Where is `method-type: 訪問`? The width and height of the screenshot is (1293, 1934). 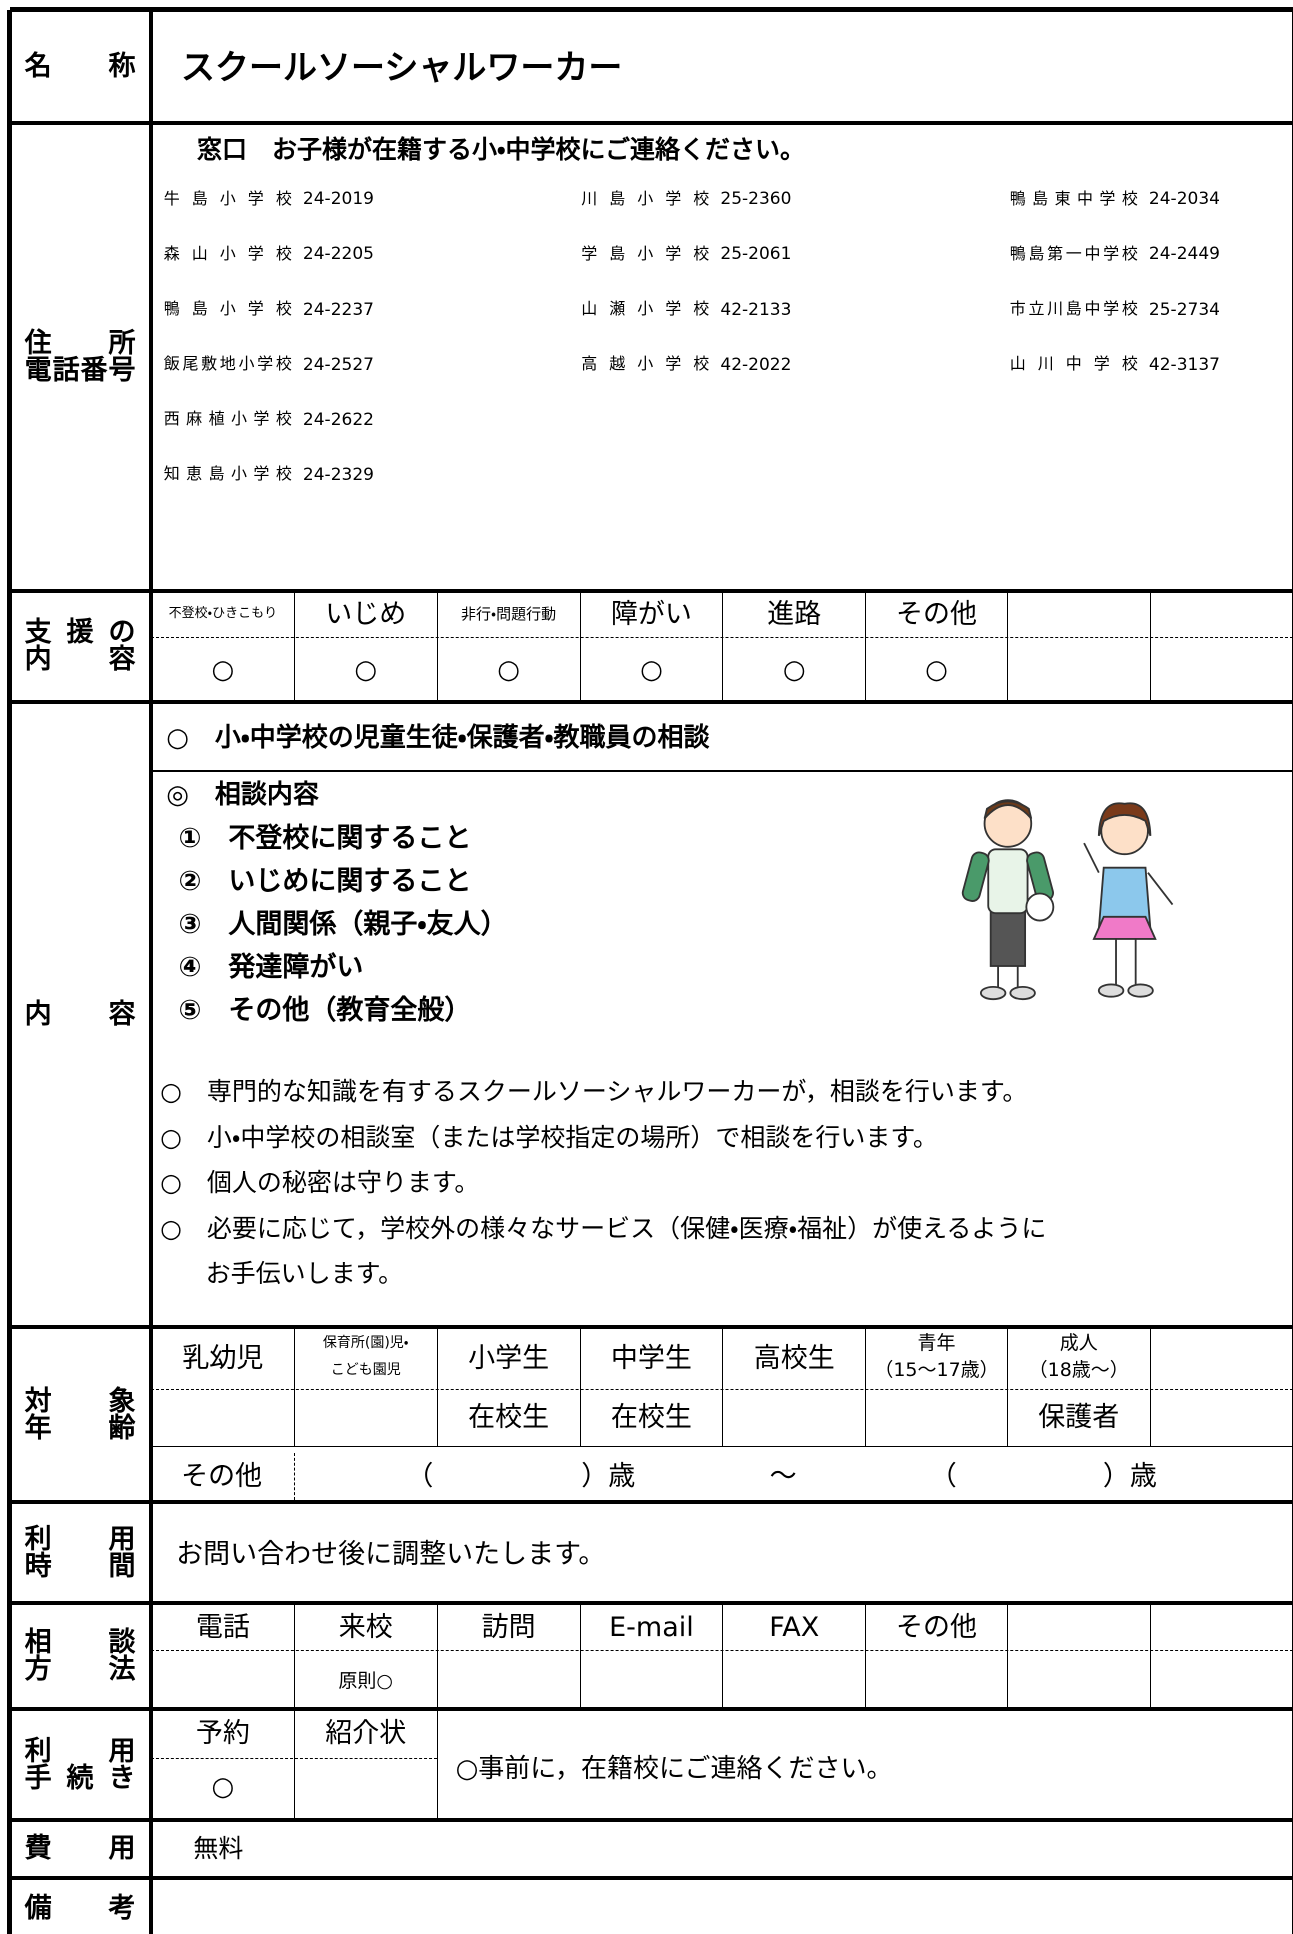 method-type: 訪問 is located at coordinates (508, 1628).